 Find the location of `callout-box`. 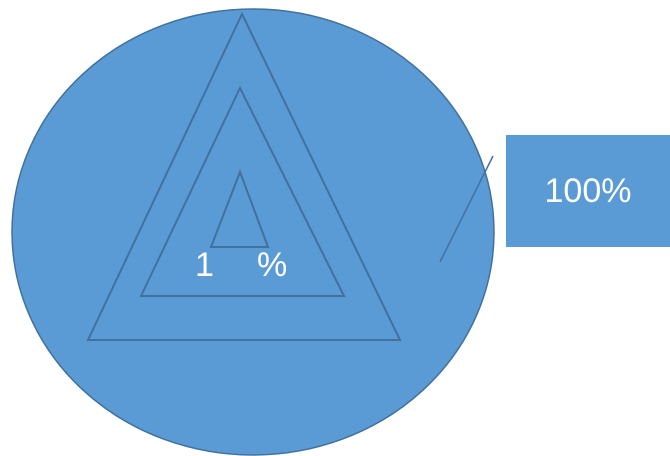

callout-box is located at coordinates (588, 191).